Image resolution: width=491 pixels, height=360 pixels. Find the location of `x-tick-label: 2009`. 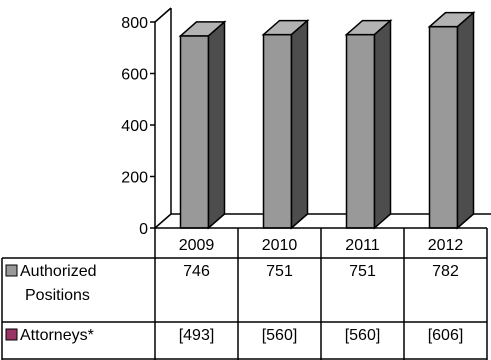

x-tick-label: 2009 is located at coordinates (197, 245).